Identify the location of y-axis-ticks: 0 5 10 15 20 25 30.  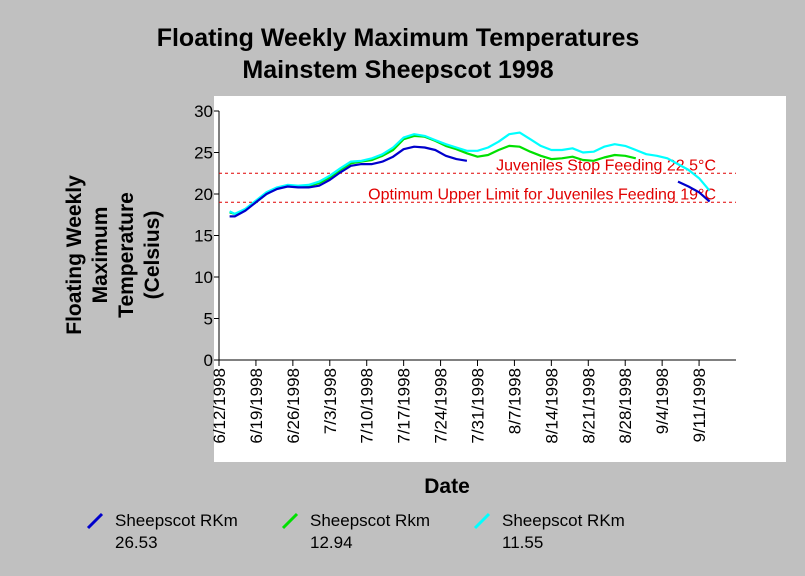
(206, 236).